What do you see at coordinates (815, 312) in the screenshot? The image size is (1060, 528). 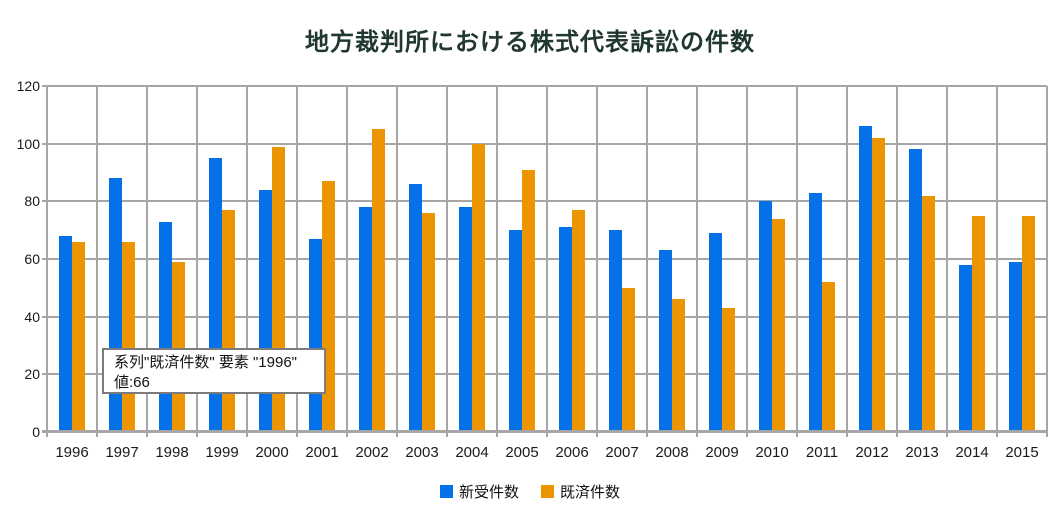 I see `bar-new-cases-2011` at bounding box center [815, 312].